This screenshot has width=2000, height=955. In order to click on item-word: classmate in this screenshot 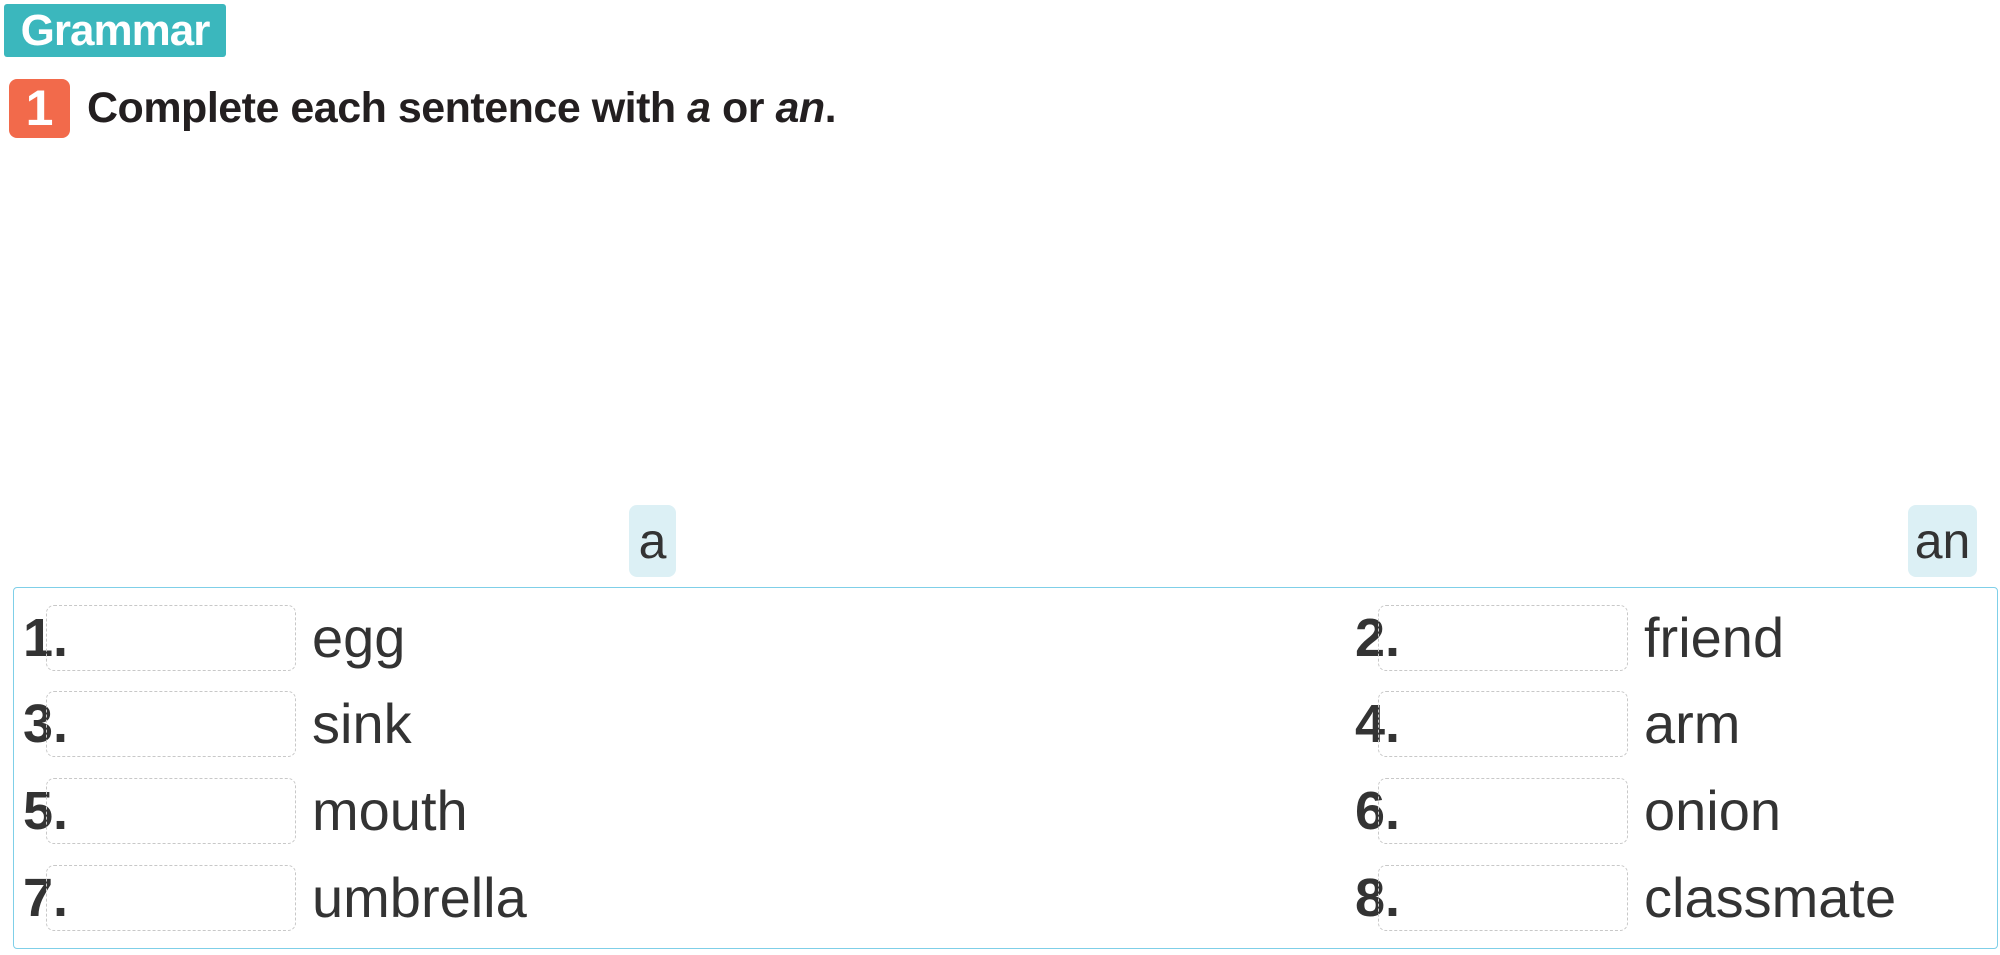, I will do `click(1770, 897)`.